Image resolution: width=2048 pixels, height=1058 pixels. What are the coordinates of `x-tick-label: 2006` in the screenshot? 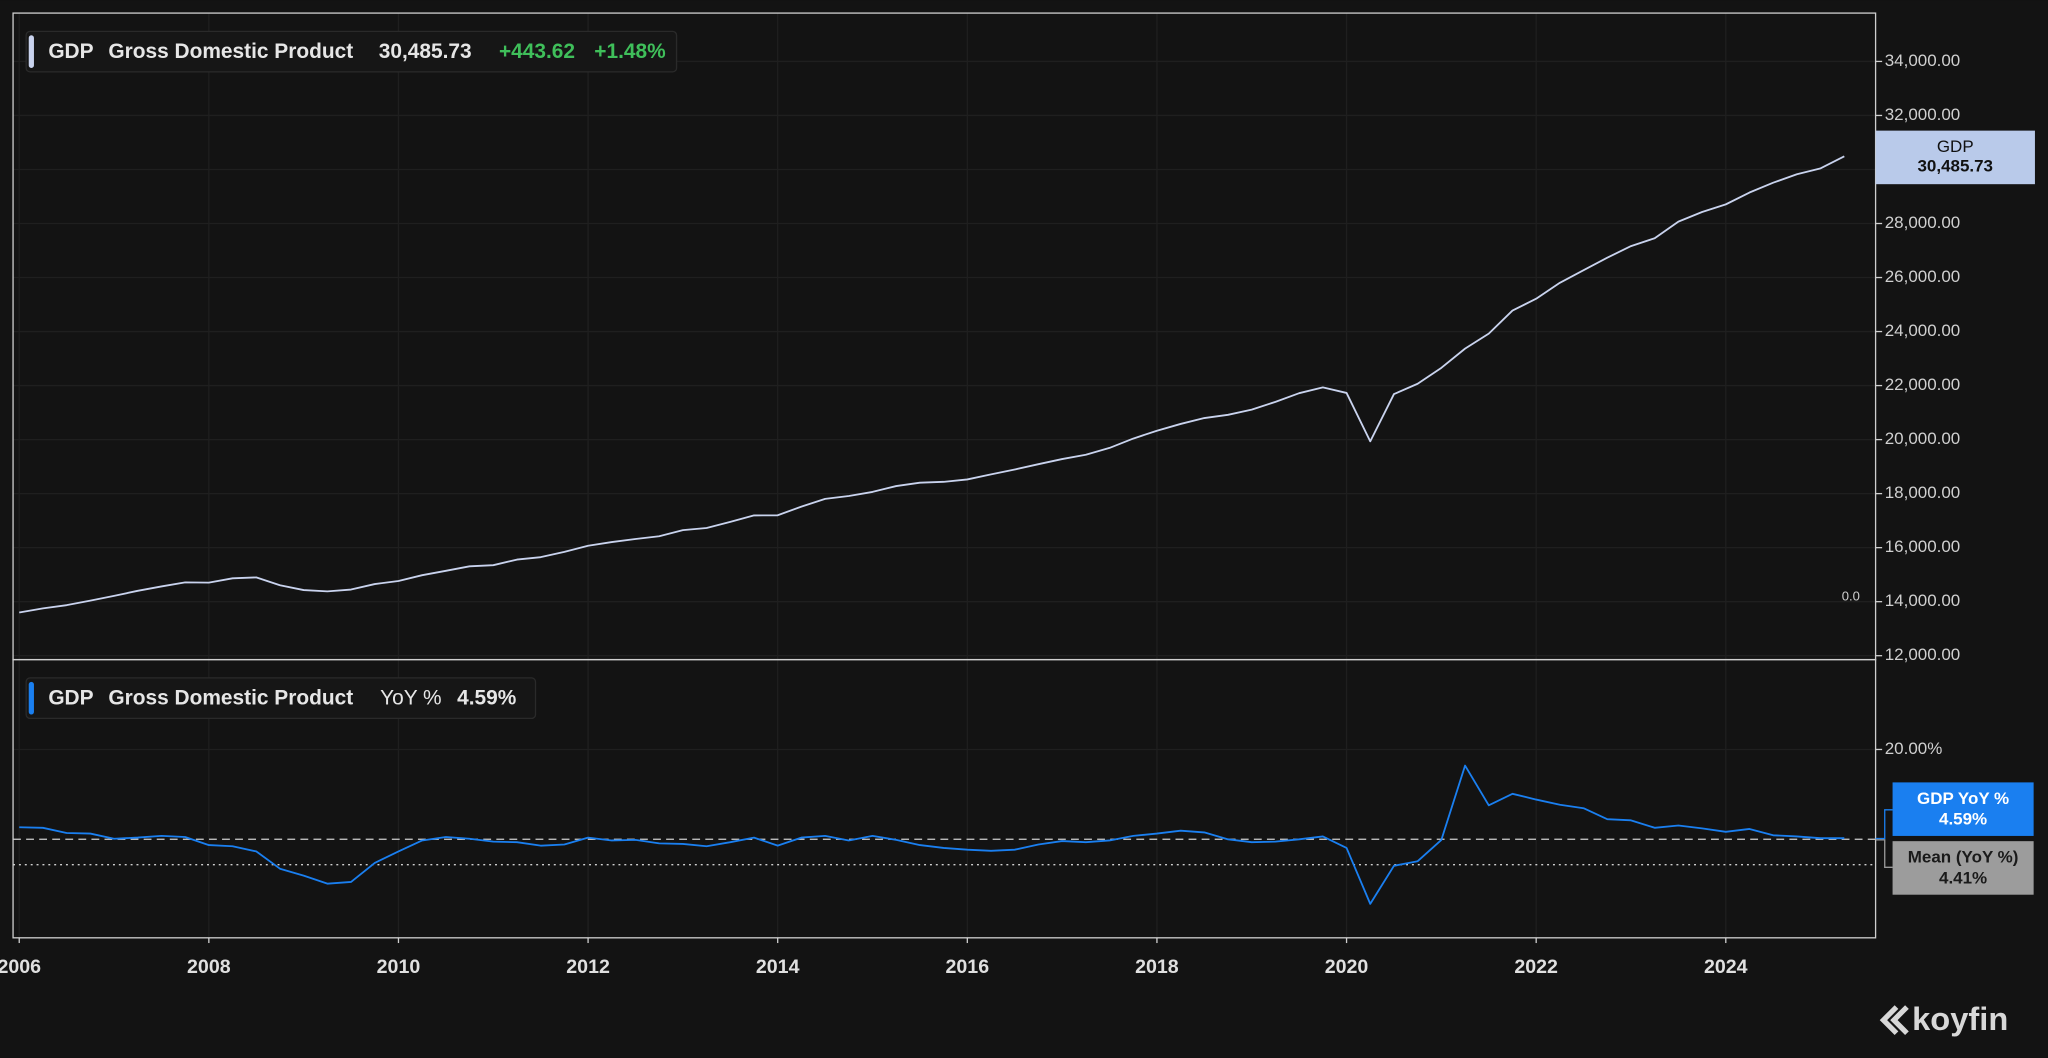 It's located at (20, 967).